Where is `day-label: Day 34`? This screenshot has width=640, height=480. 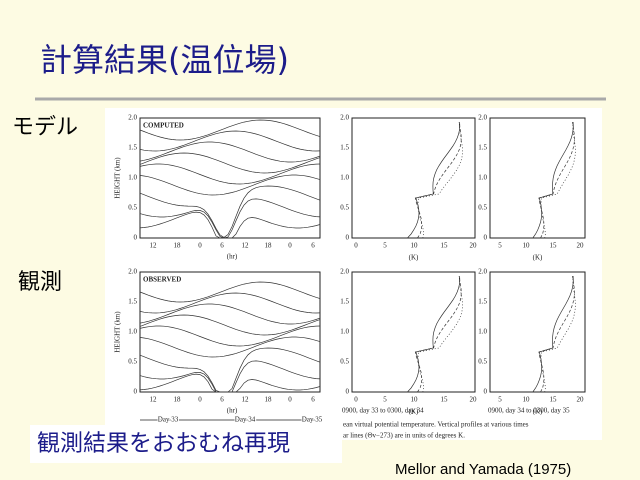
day-label: Day 34 is located at coordinates (245, 420).